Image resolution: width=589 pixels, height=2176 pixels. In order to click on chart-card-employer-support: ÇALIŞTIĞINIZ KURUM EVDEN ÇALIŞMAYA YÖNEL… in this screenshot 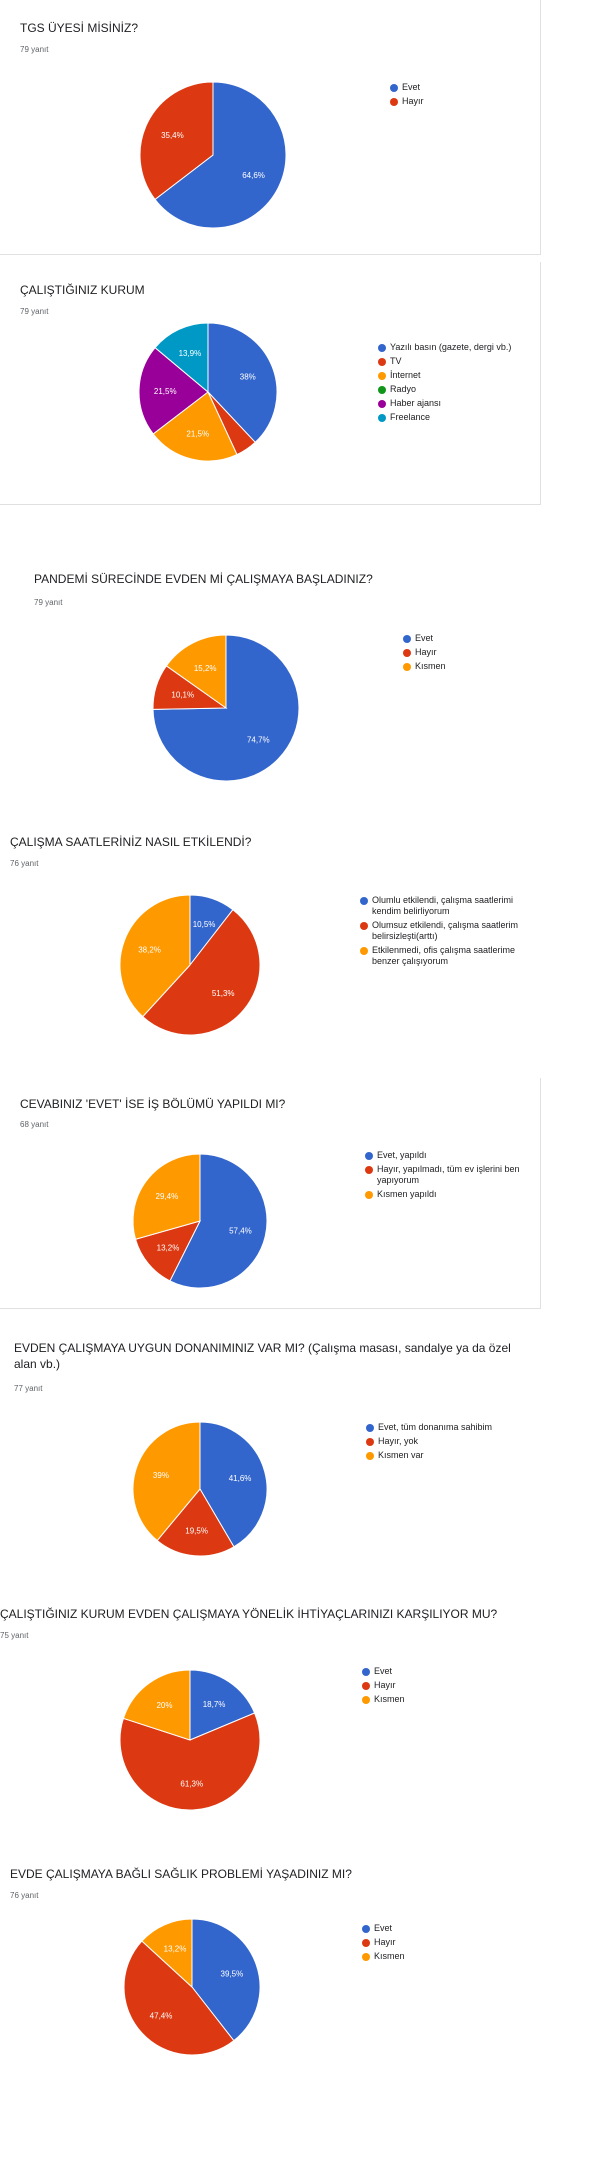, I will do `click(294, 1716)`.